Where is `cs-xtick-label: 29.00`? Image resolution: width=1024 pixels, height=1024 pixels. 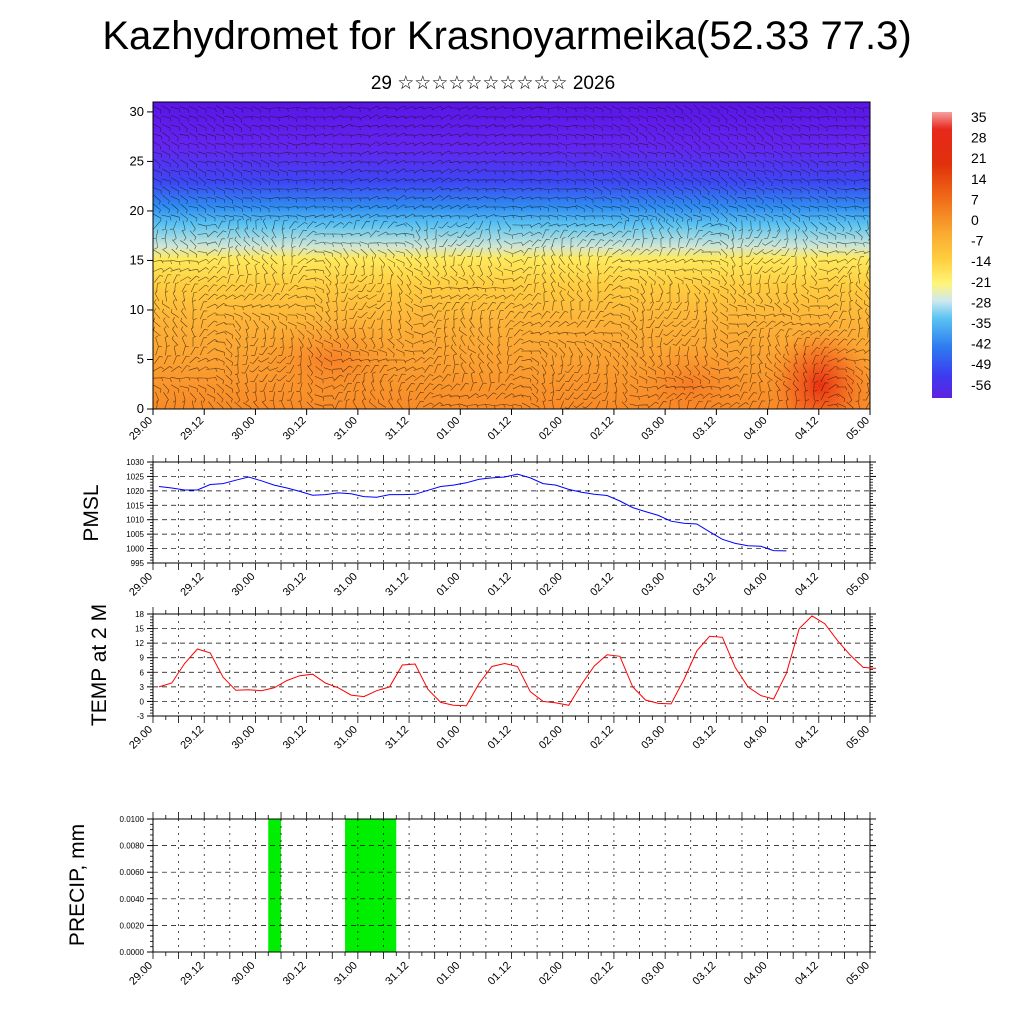 cs-xtick-label: 29.00 is located at coordinates (141, 429).